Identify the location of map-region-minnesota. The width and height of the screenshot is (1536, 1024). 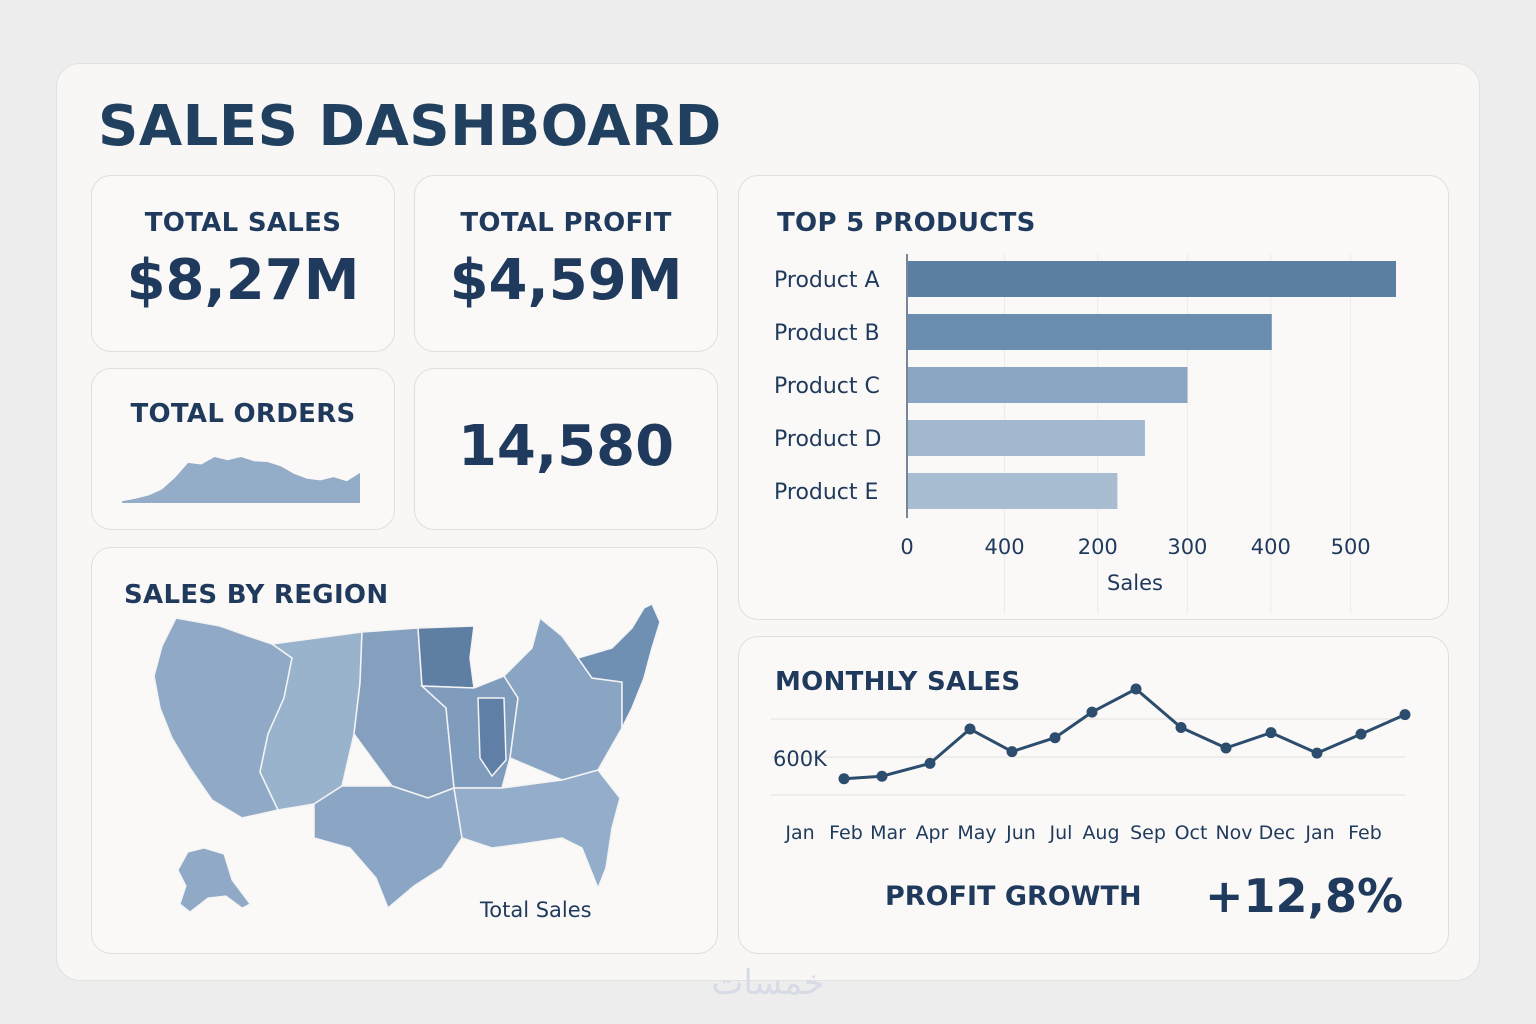
(446, 657).